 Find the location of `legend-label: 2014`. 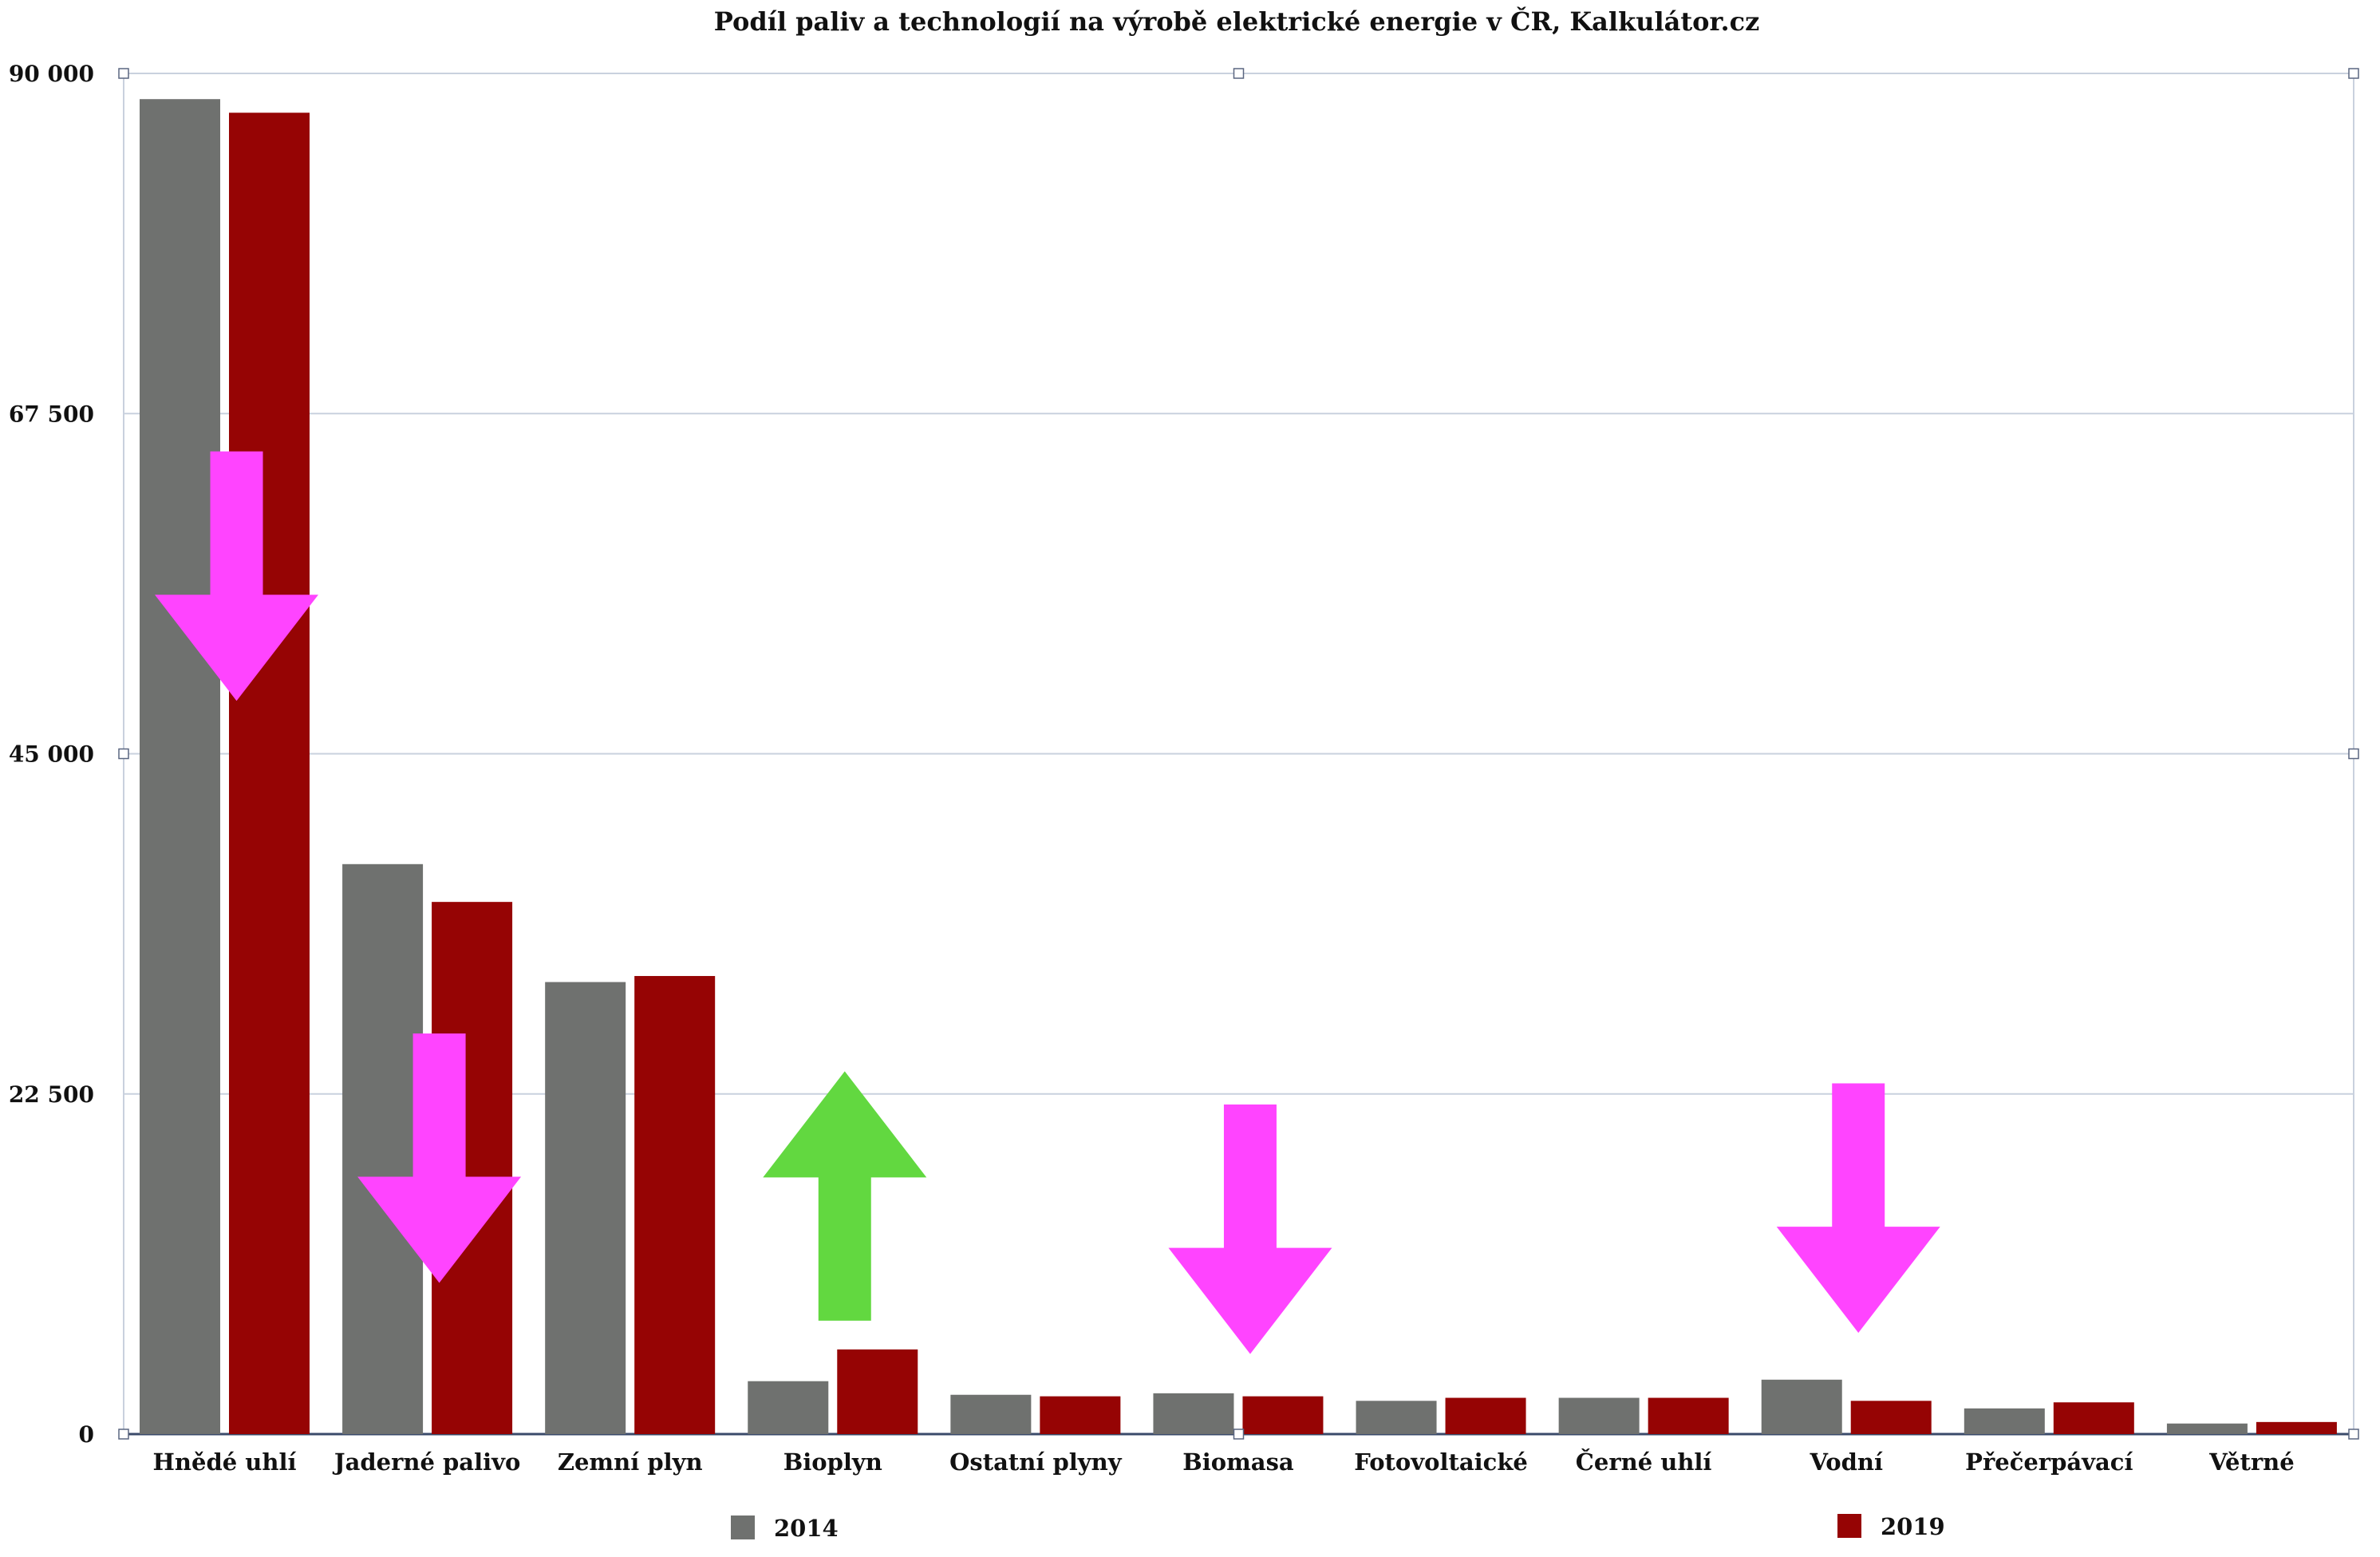

legend-label: 2014 is located at coordinates (806, 1528).